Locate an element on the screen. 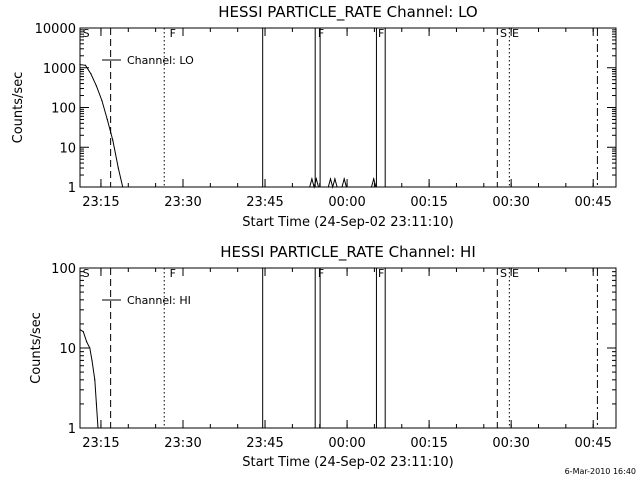 This screenshot has height=480, width=640. y-tick-label: 10000 is located at coordinates (55, 29).